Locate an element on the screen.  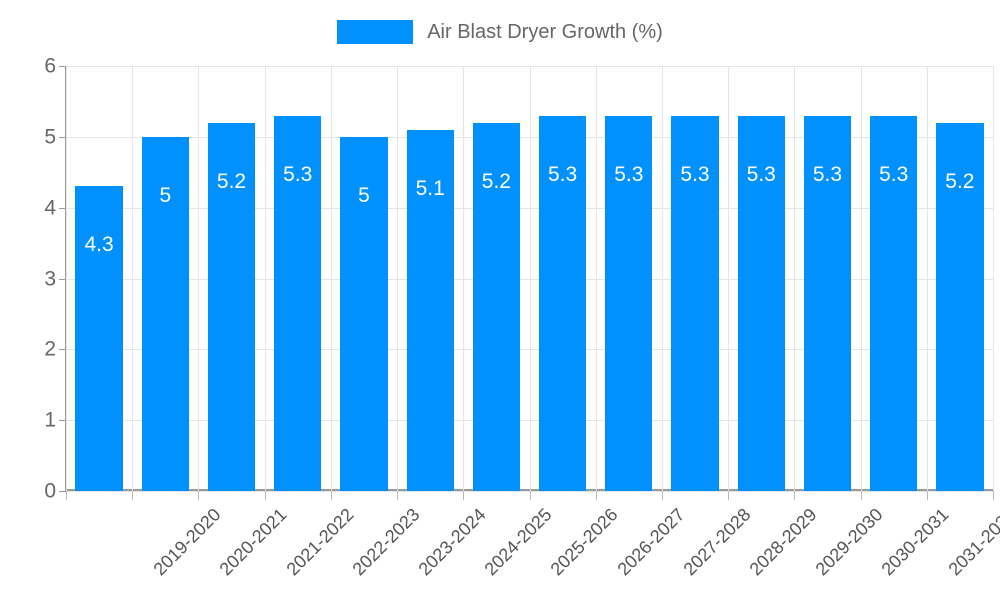
bar-value-label: 5.1 is located at coordinates (430, 188).